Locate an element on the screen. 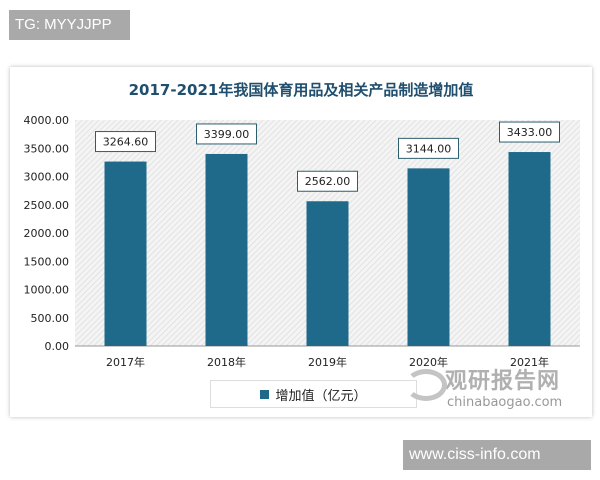 Image resolution: width=600 pixels, height=480 pixels. y-tick-label: 1500.00 is located at coordinates (47, 261).